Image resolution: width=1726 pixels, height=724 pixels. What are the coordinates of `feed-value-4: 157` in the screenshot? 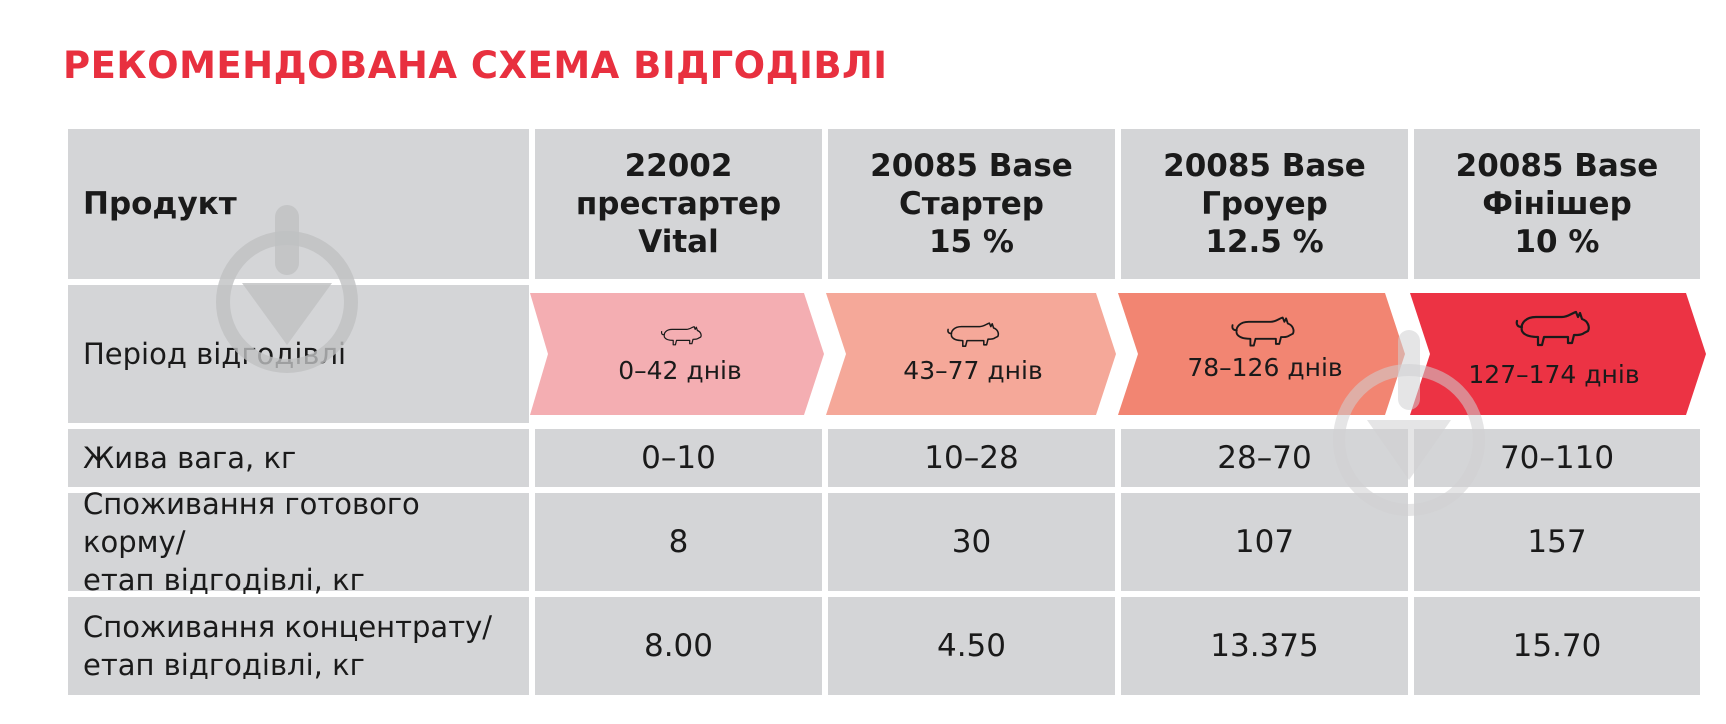 It's located at (1557, 542).